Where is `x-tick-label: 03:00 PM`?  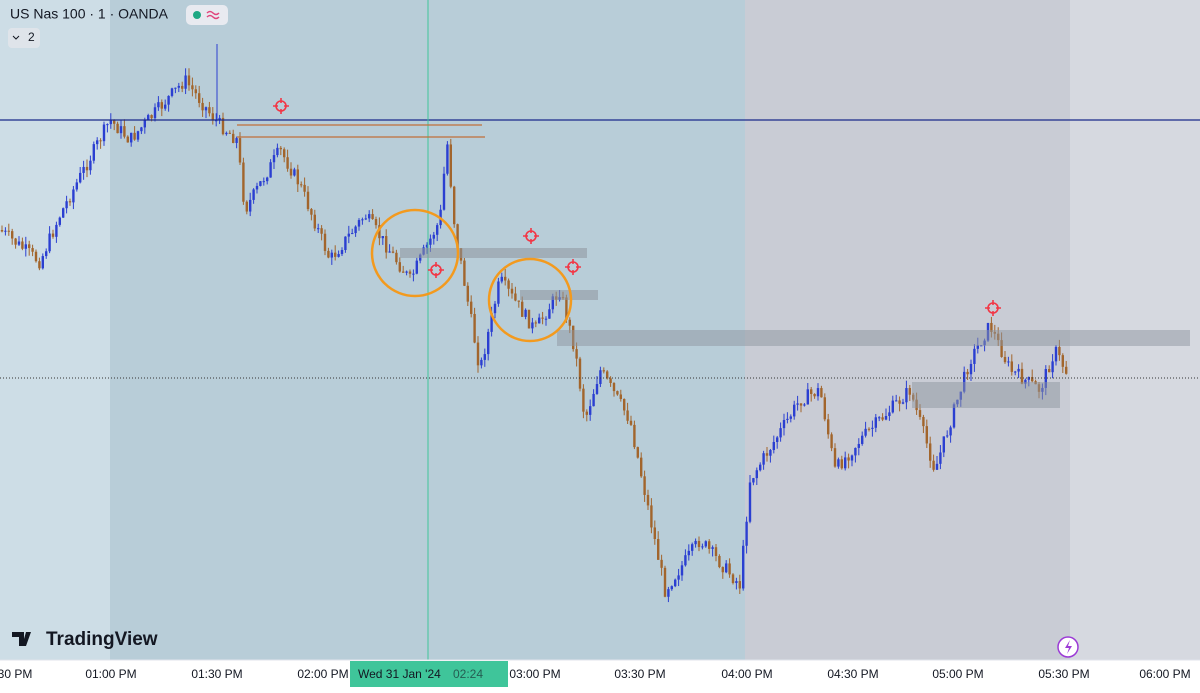 x-tick-label: 03:00 PM is located at coordinates (534, 674).